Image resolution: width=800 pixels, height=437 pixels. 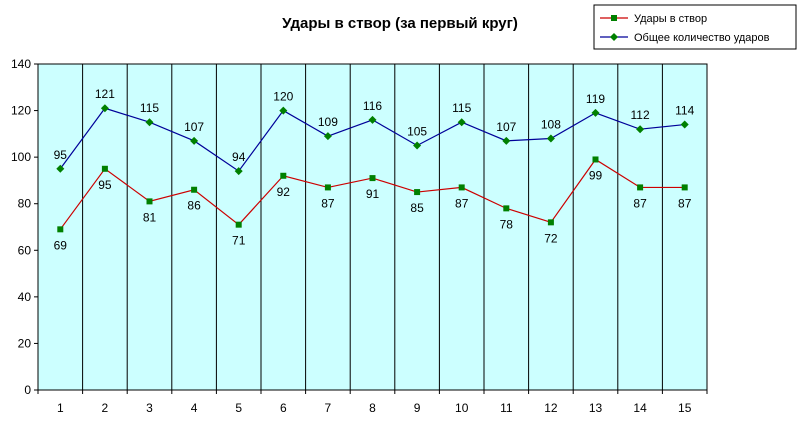 What do you see at coordinates (239, 157) in the screenshot?
I see `data-label: 94` at bounding box center [239, 157].